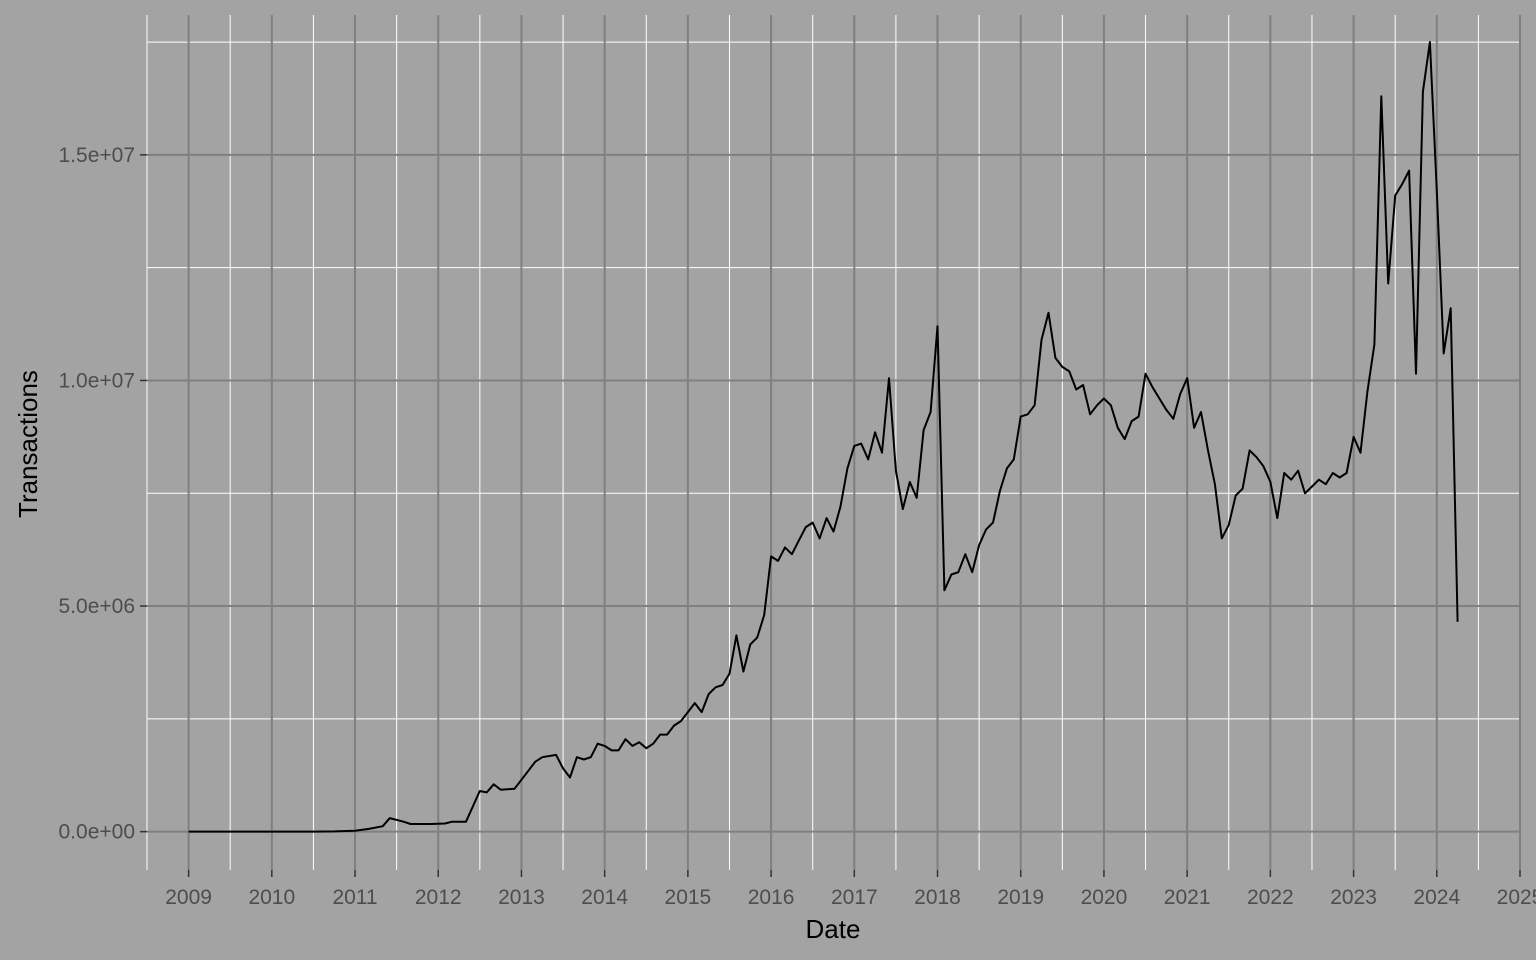 The height and width of the screenshot is (960, 1536). I want to click on x-tick-label: 2021, so click(1187, 897).